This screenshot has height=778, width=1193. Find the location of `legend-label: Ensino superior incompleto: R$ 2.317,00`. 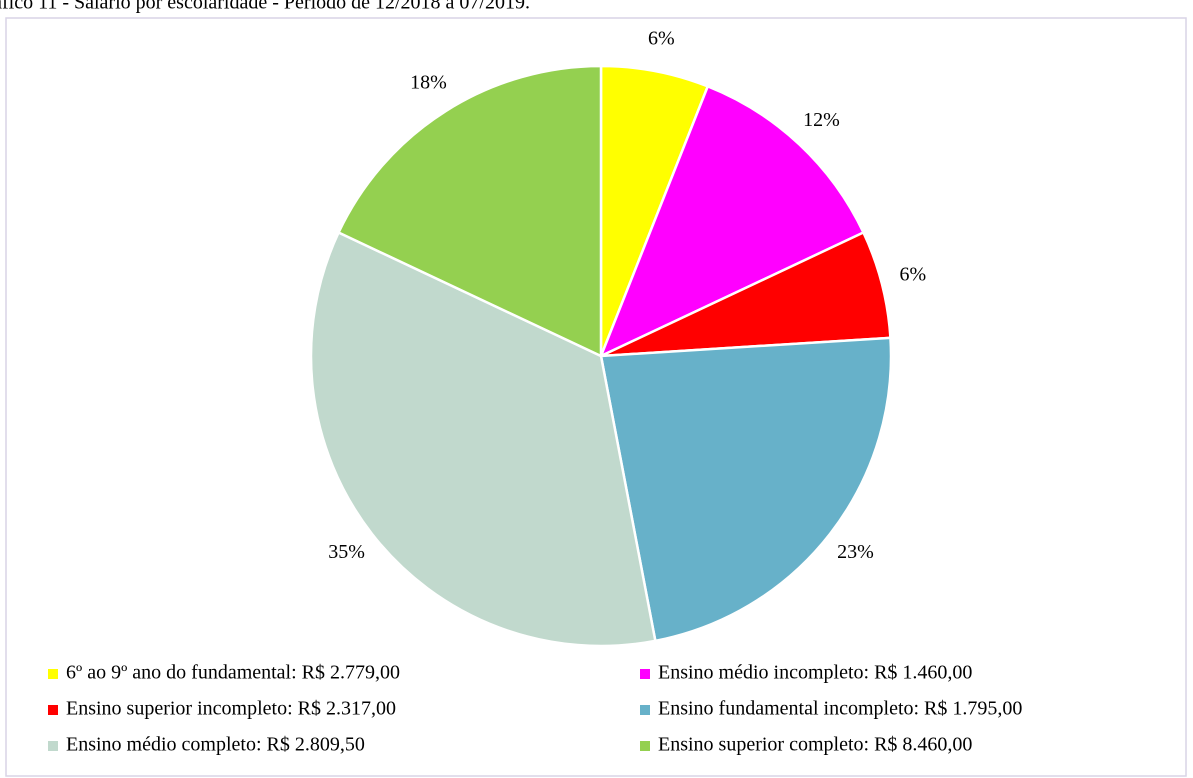

legend-label: Ensino superior incompleto: R$ 2.317,00 is located at coordinates (231, 709).